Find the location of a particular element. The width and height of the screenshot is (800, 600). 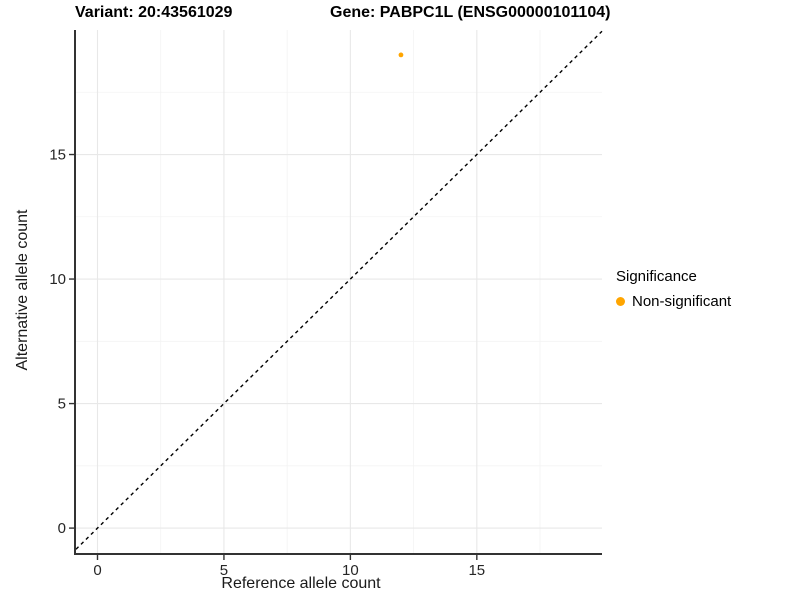

y-tick-label: 0 is located at coordinates (62, 528).